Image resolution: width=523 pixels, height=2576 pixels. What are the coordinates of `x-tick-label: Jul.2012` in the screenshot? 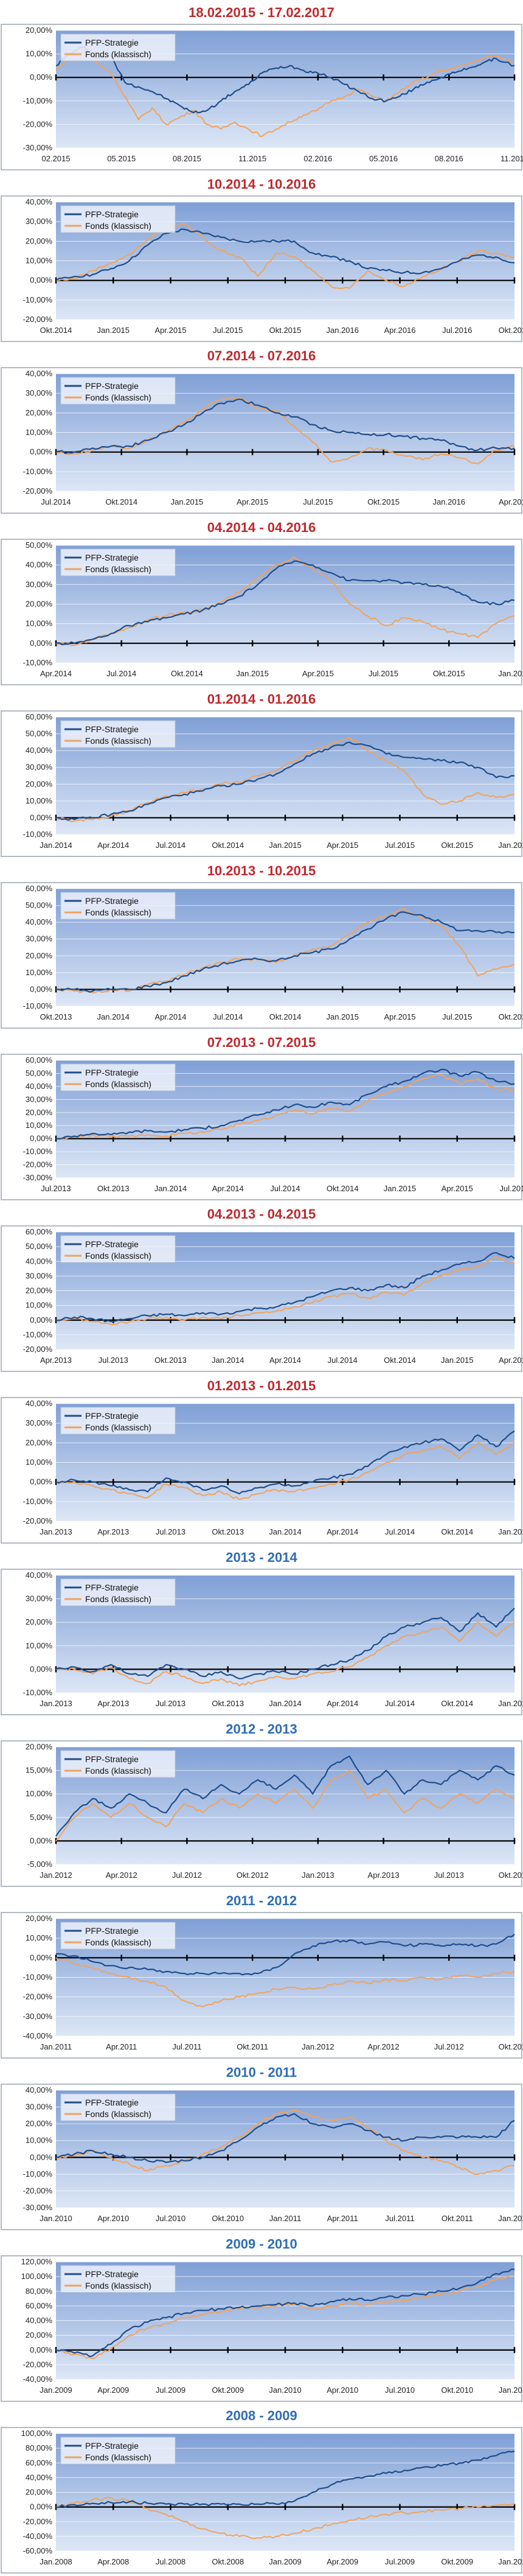 It's located at (449, 2046).